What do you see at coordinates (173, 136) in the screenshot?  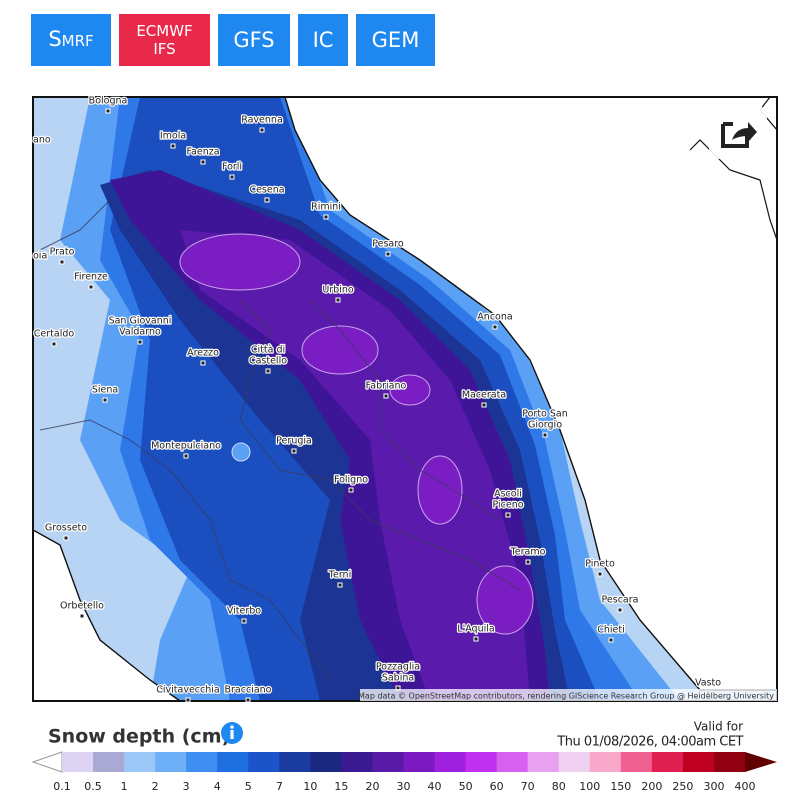 I see `city-name: Imola` at bounding box center [173, 136].